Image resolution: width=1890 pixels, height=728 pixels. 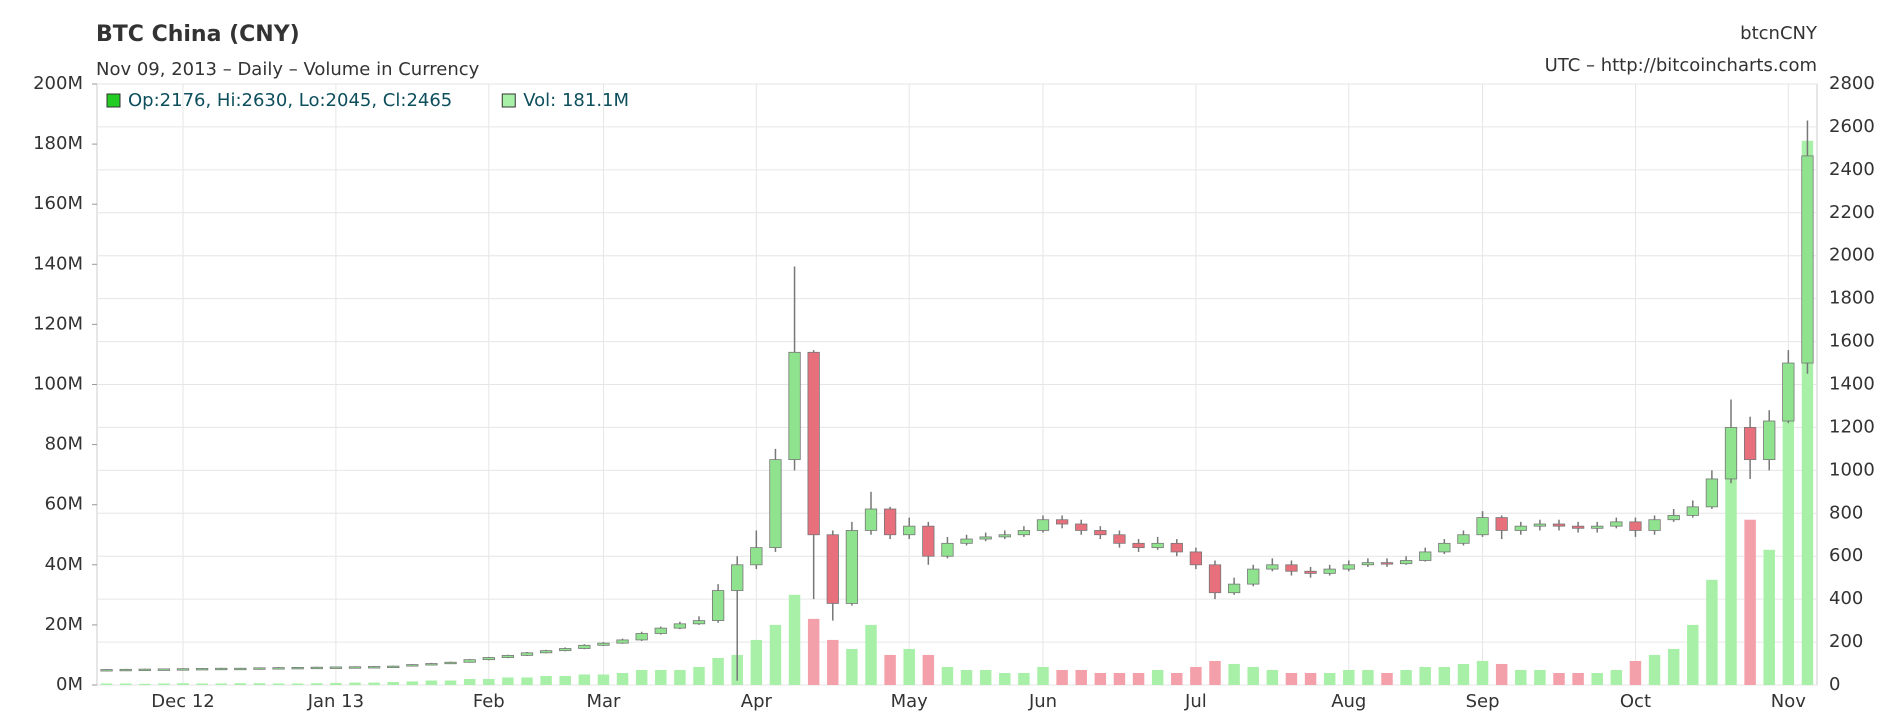 What do you see at coordinates (58, 83) in the screenshot?
I see `y-tick-label: 200M` at bounding box center [58, 83].